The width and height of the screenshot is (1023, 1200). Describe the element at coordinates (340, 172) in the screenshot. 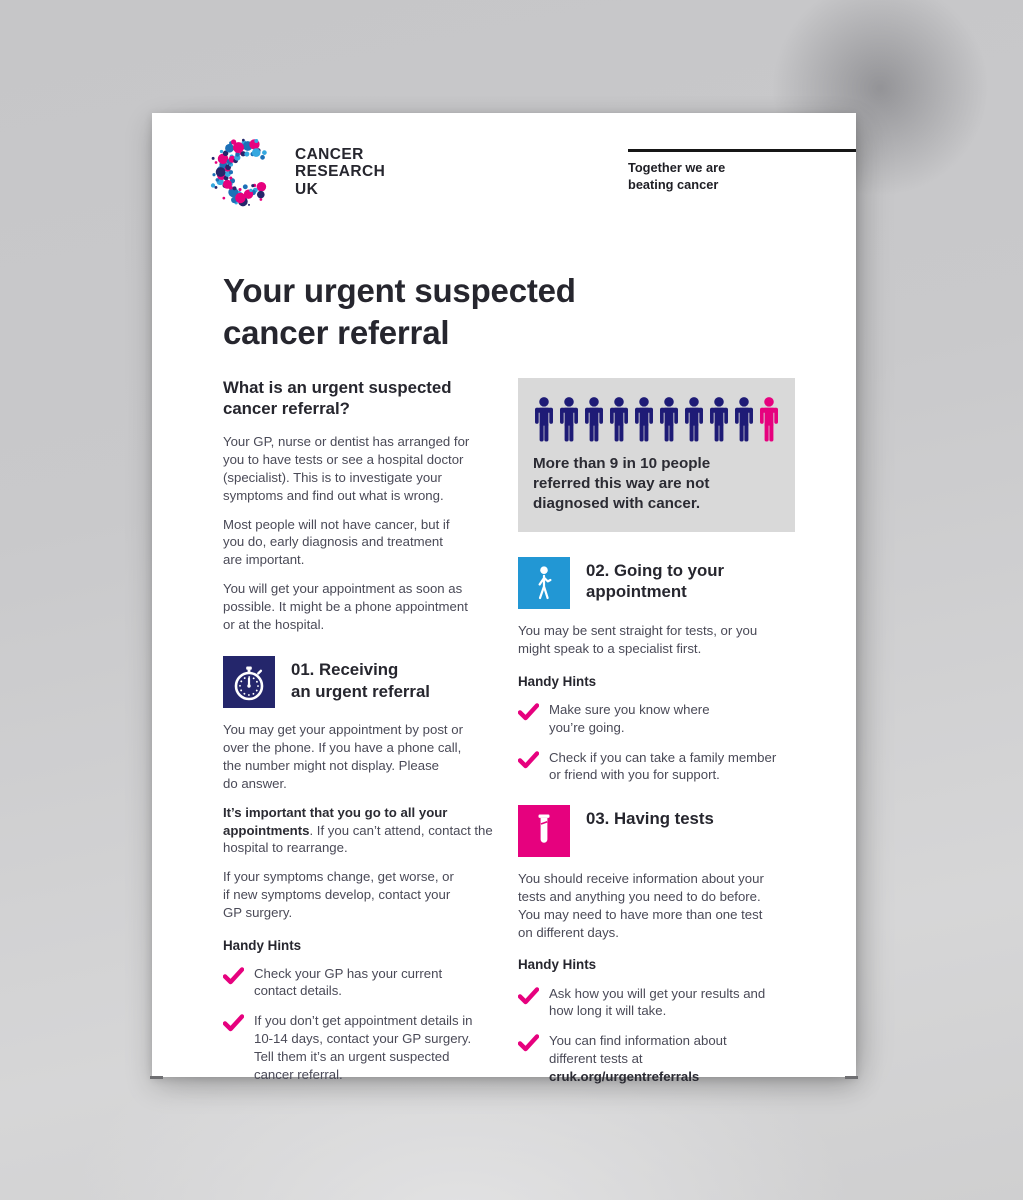

I see `cruk-logo-wordmark: CANCER RESEARCH UK` at that location.